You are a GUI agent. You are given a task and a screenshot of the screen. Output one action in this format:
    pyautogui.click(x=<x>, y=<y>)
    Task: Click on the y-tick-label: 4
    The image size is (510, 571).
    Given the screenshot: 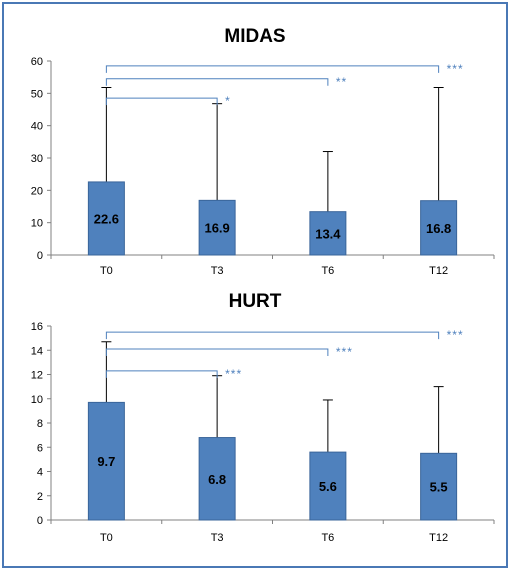 What is the action you would take?
    pyautogui.click(x=40, y=473)
    